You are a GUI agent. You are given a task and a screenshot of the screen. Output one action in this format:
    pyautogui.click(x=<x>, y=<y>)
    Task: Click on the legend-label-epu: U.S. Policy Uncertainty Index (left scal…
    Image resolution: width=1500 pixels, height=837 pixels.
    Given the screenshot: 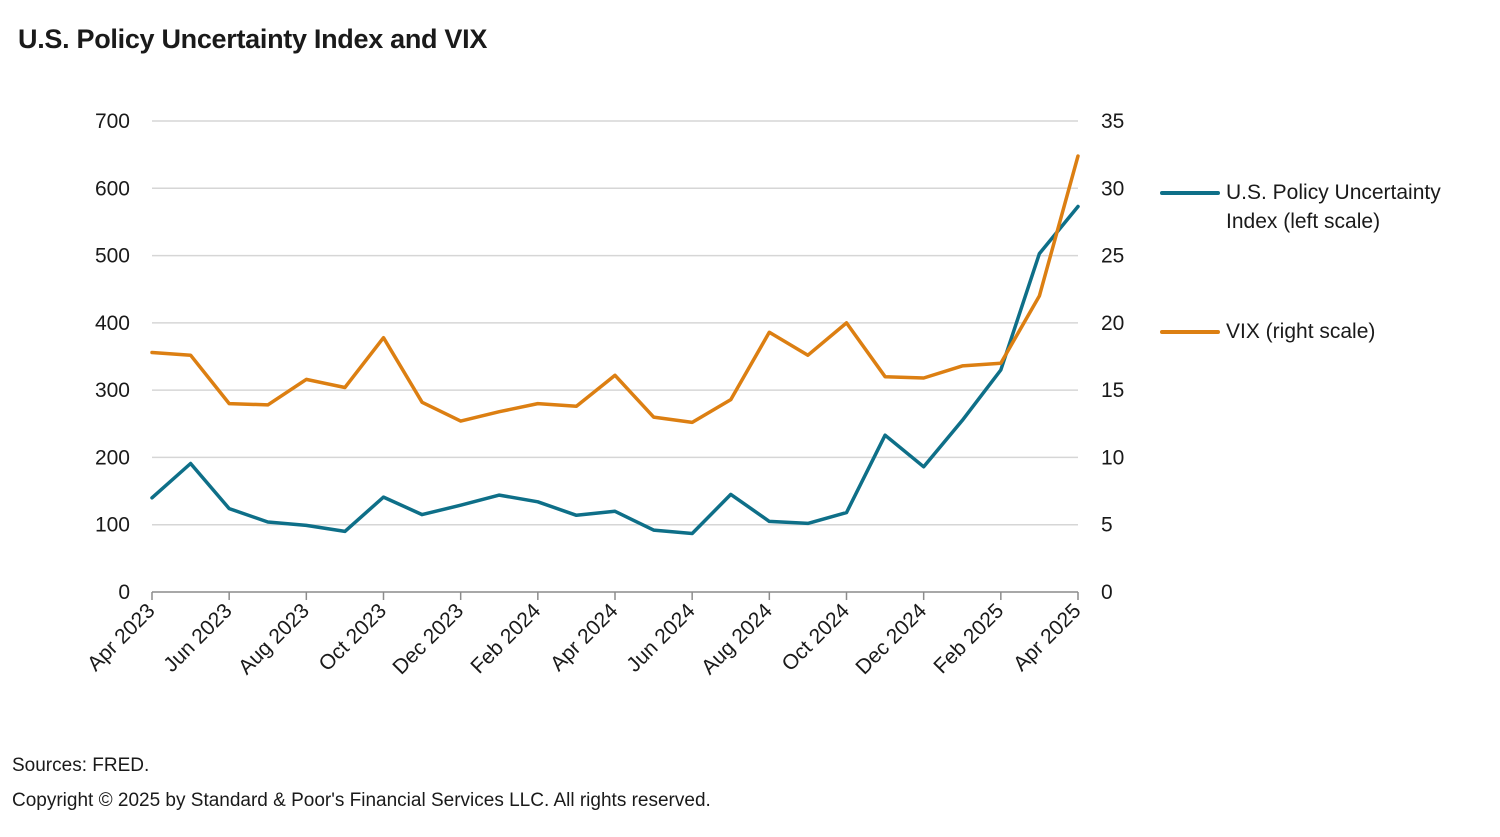 What is the action you would take?
    pyautogui.click(x=1363, y=207)
    